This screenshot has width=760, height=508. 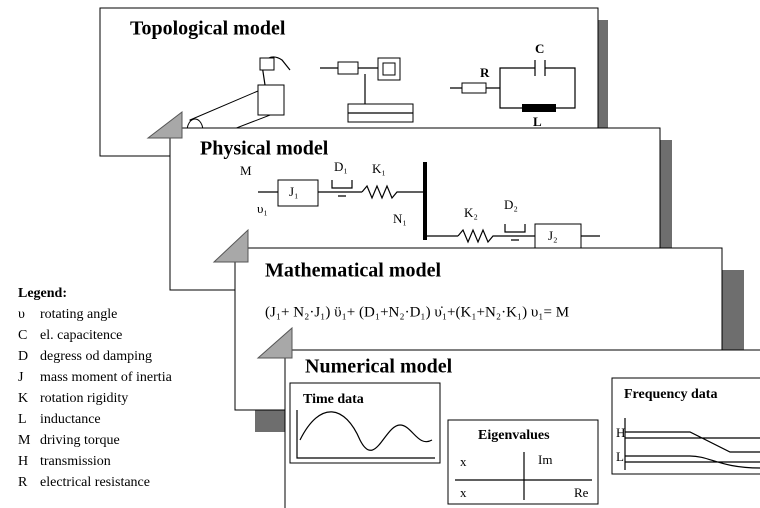 I want to click on label: C, so click(x=539, y=48).